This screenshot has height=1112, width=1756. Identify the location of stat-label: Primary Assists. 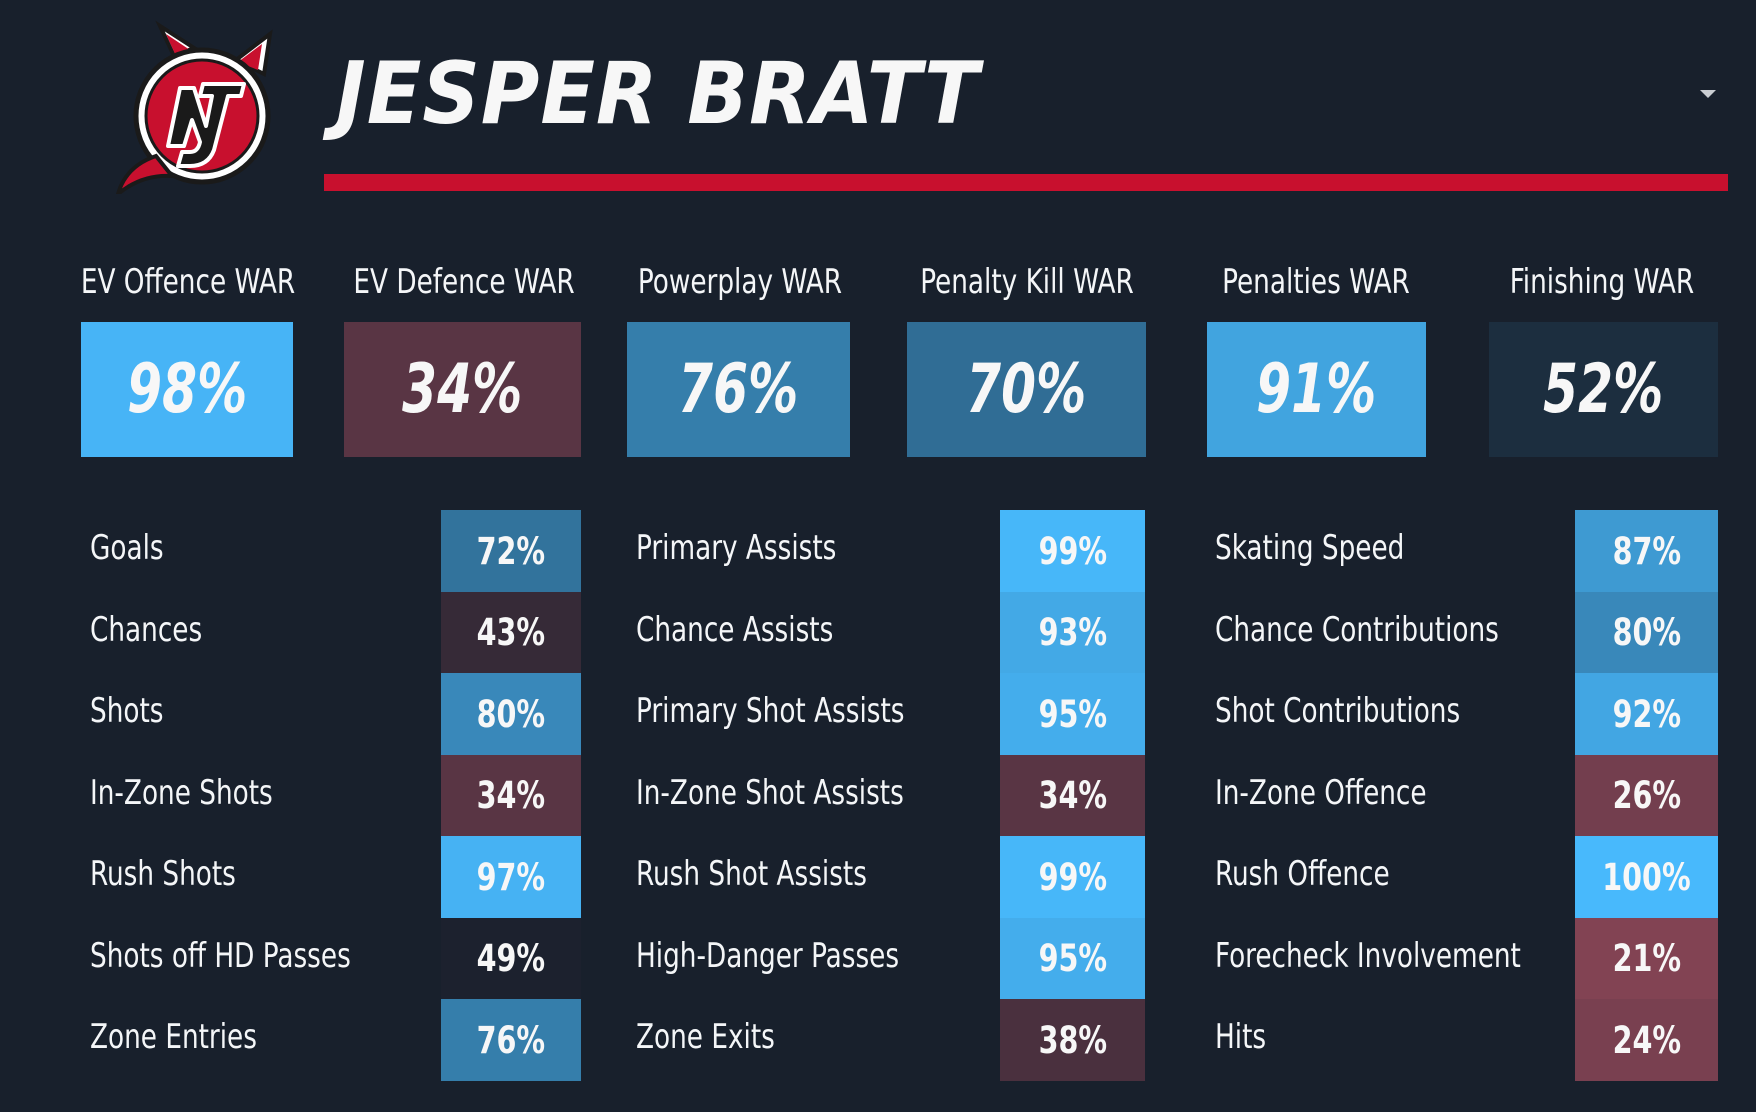
(736, 548).